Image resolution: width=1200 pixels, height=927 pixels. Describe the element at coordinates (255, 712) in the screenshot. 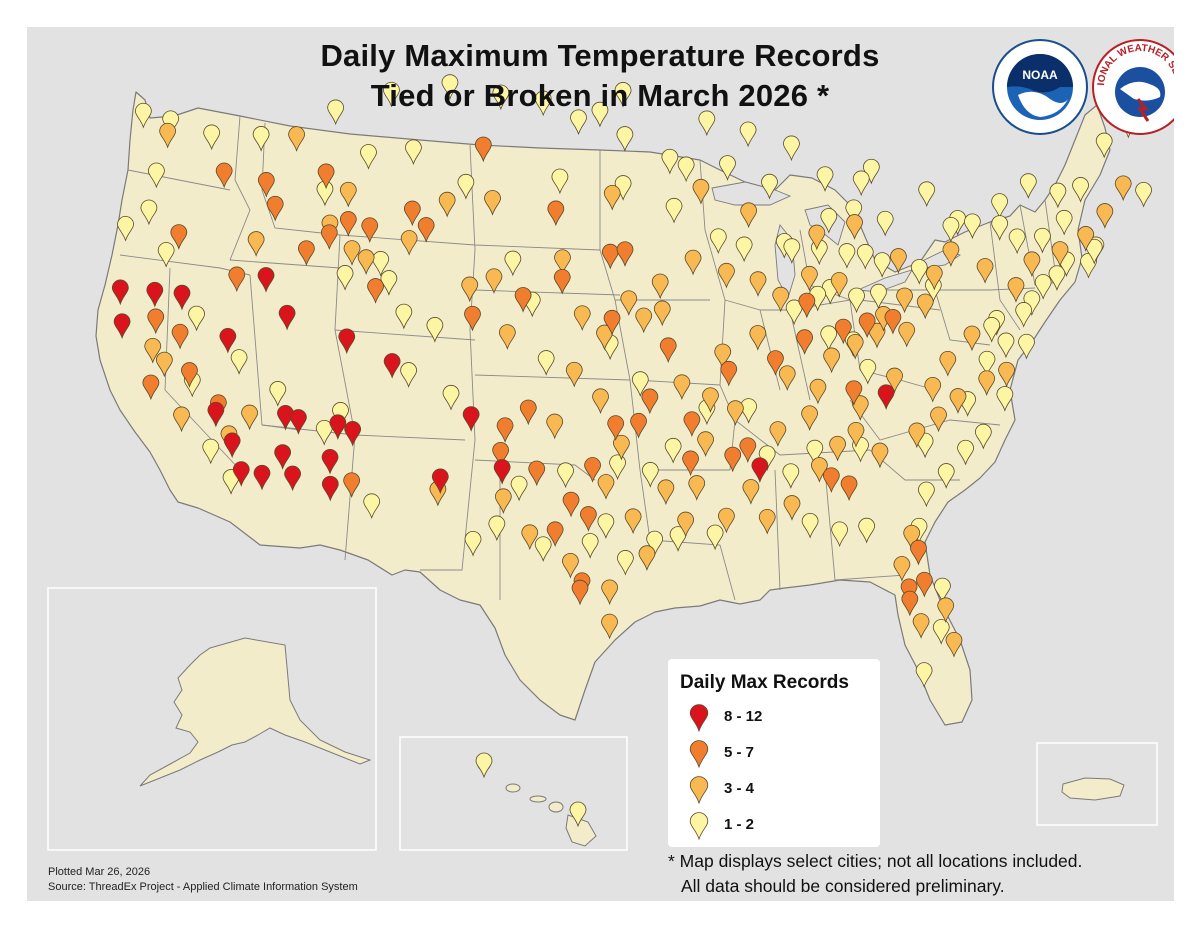

I see `alaska-landmass` at that location.